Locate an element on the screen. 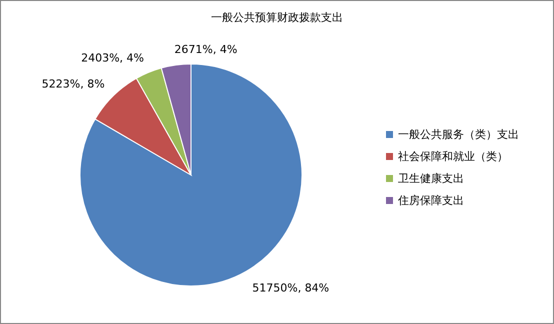 The width and height of the screenshot is (554, 324). data-label: 2403%, 4% is located at coordinates (112, 57).